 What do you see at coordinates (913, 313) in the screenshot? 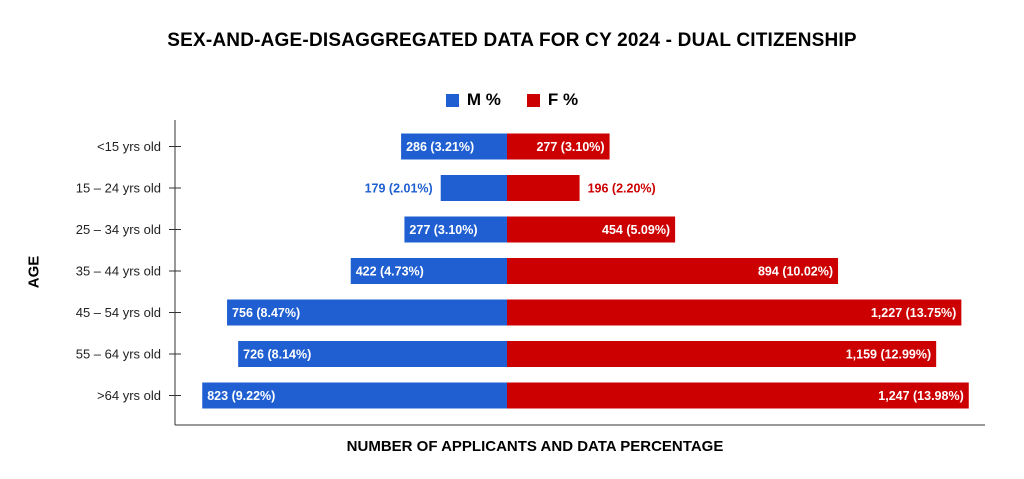
I see `bar-label-female: 1,227 (13.75%)` at bounding box center [913, 313].